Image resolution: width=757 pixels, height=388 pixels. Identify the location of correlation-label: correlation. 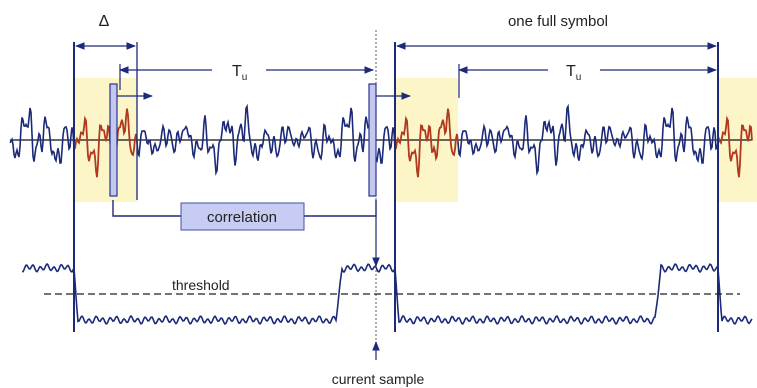
(242, 217).